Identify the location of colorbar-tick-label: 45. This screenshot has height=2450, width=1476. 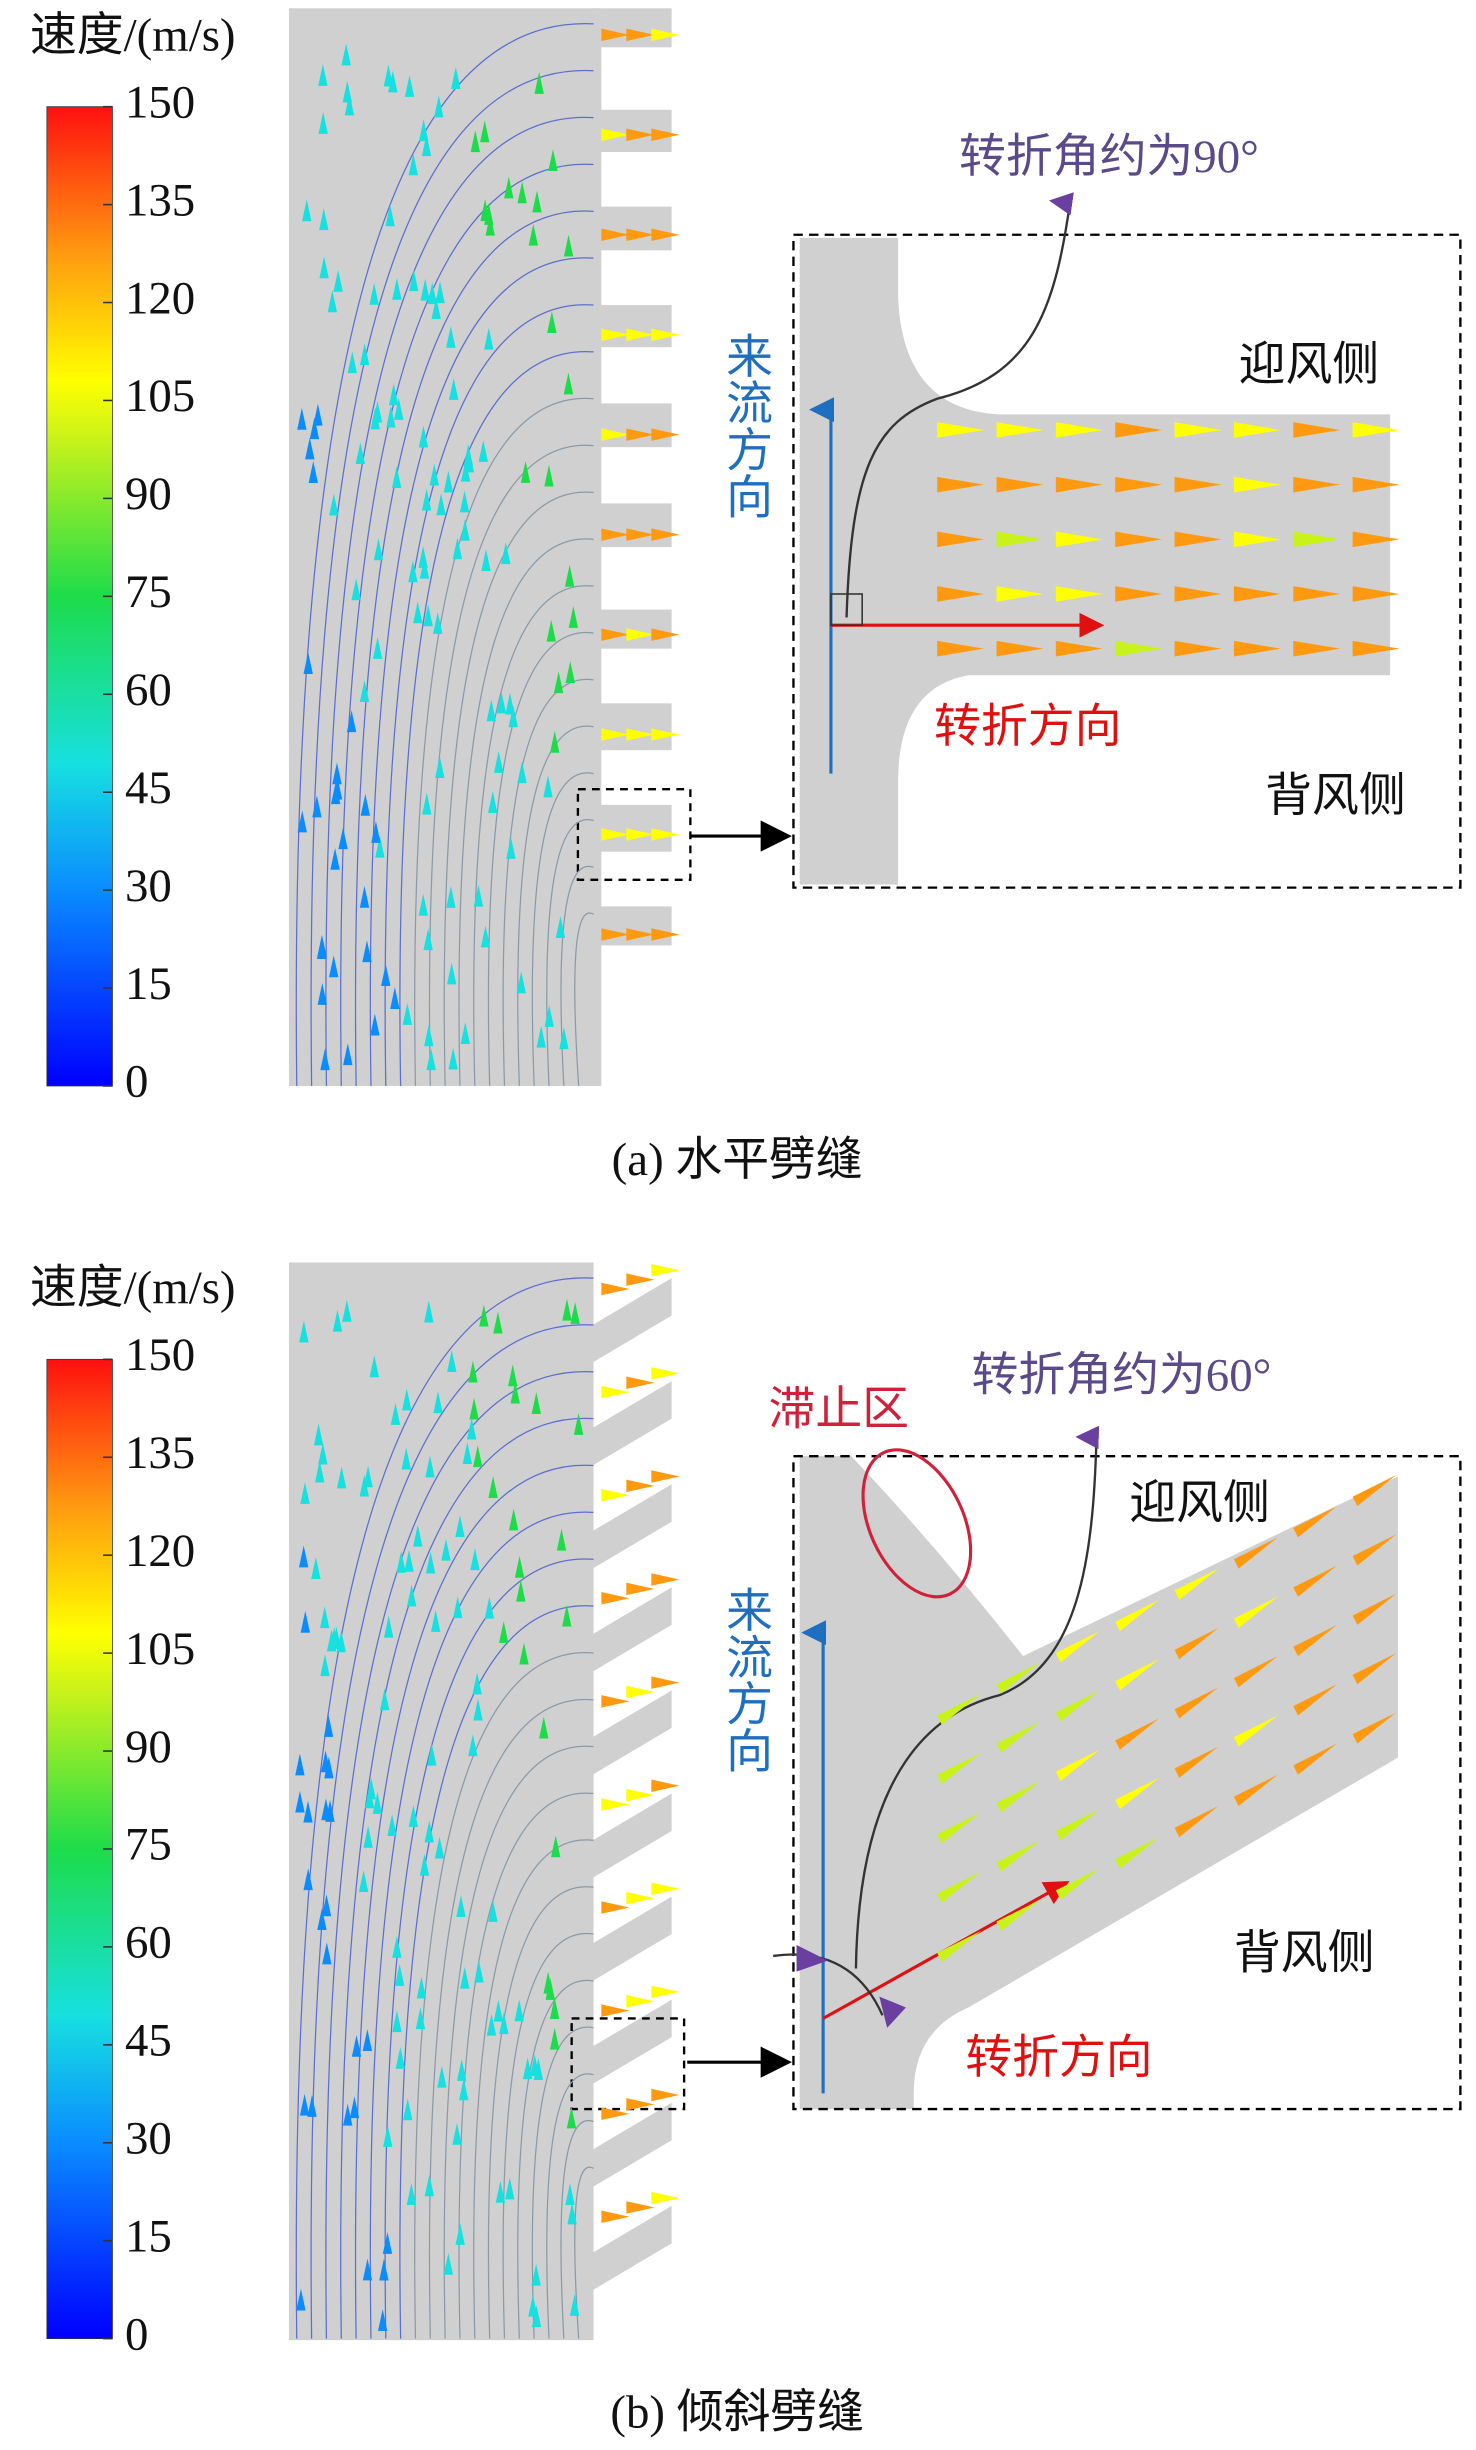
(148, 2041).